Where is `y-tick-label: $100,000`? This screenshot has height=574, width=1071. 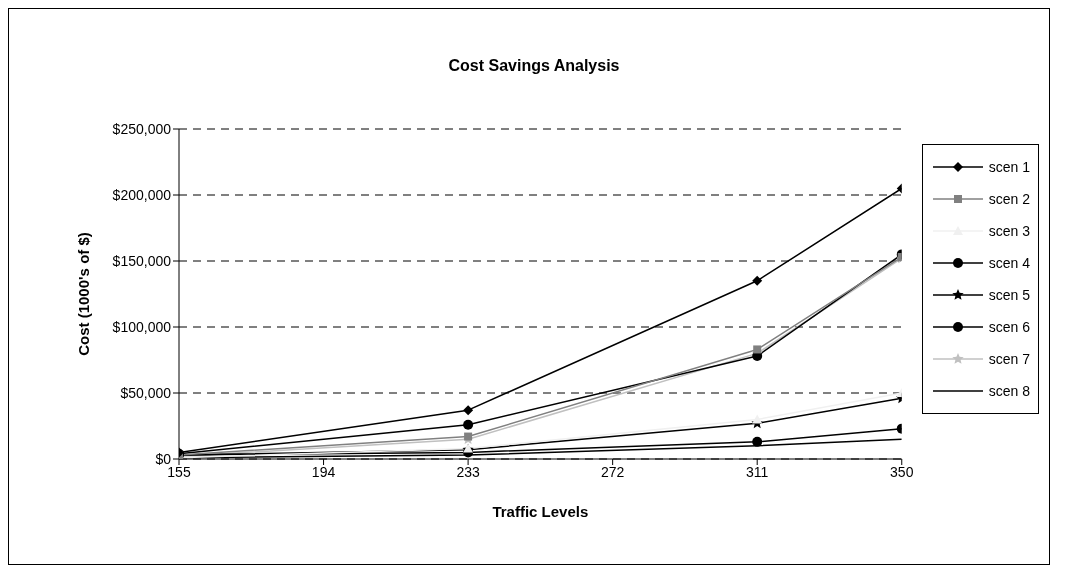 y-tick-label: $100,000 is located at coordinates (142, 326).